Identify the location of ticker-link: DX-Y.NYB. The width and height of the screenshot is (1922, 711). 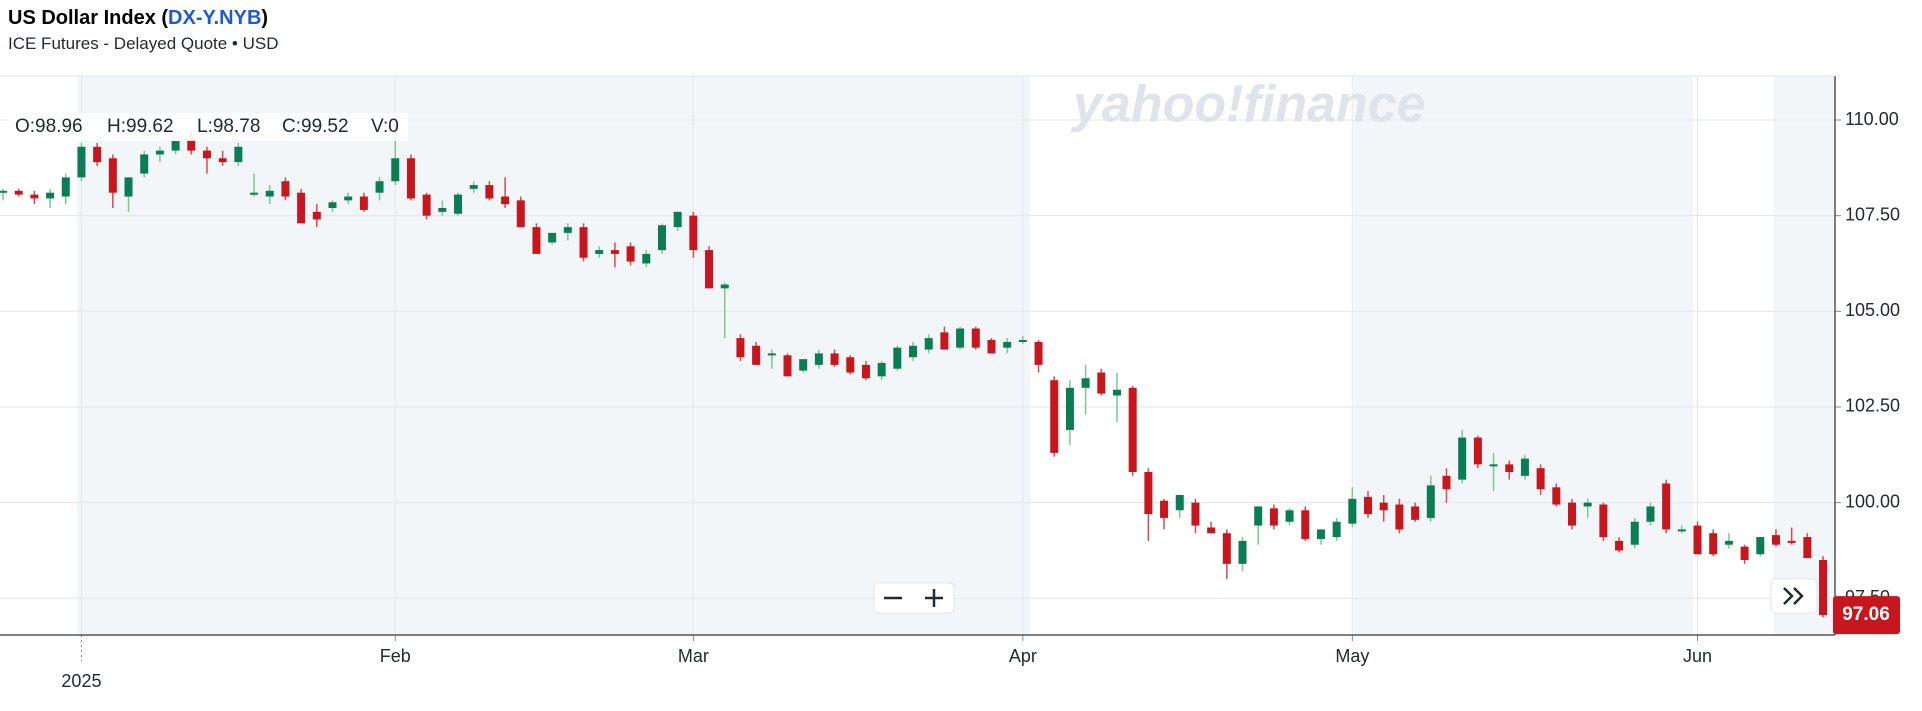
(215, 18).